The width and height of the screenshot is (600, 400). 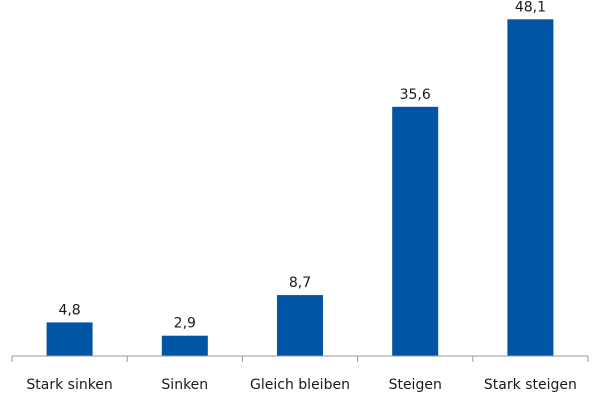 I want to click on category-label: Gleich bleiben, so click(x=300, y=385).